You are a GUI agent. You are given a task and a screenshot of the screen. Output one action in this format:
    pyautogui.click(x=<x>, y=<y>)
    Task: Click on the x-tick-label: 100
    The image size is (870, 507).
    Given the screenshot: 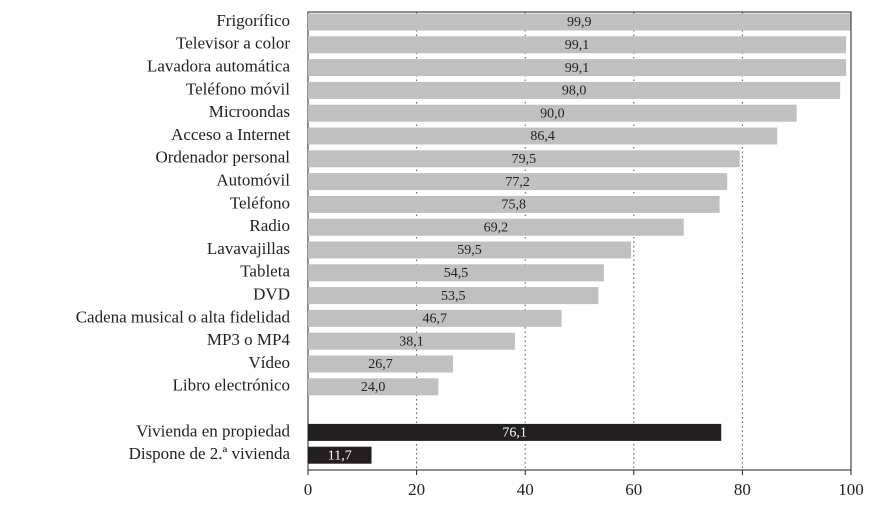 What is the action you would take?
    pyautogui.click(x=851, y=489)
    